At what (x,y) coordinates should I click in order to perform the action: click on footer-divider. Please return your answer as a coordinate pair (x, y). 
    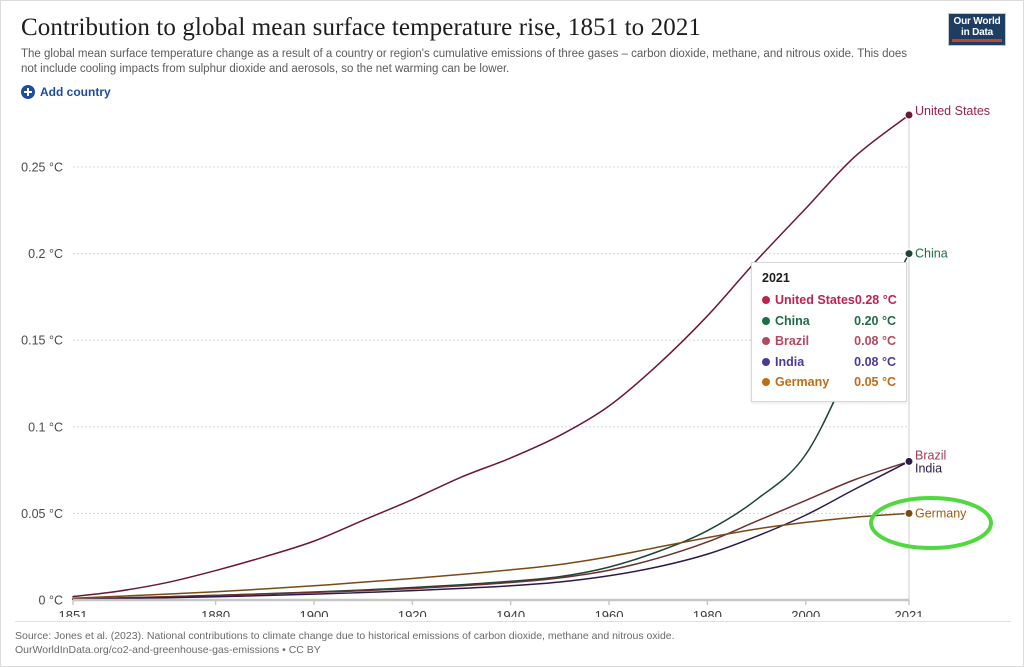
    Looking at the image, I should click on (513, 621).